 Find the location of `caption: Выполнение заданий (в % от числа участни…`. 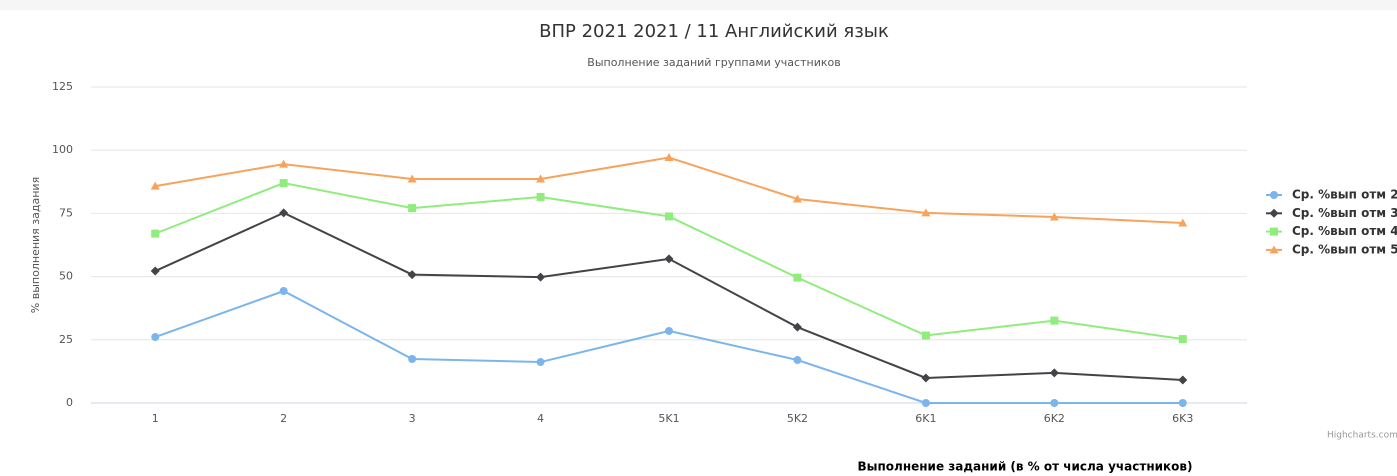

caption: Выполнение заданий (в % от числа участни… is located at coordinates (1025, 467).